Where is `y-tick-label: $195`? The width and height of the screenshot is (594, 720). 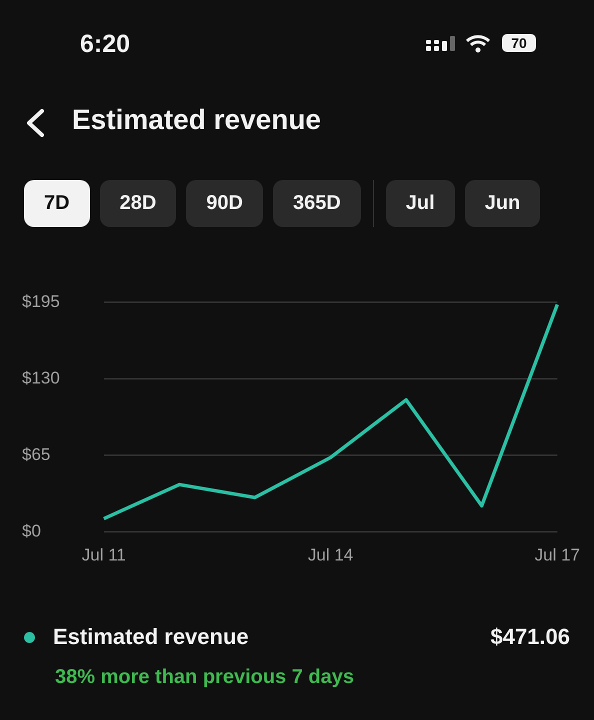 y-tick-label: $195 is located at coordinates (41, 301).